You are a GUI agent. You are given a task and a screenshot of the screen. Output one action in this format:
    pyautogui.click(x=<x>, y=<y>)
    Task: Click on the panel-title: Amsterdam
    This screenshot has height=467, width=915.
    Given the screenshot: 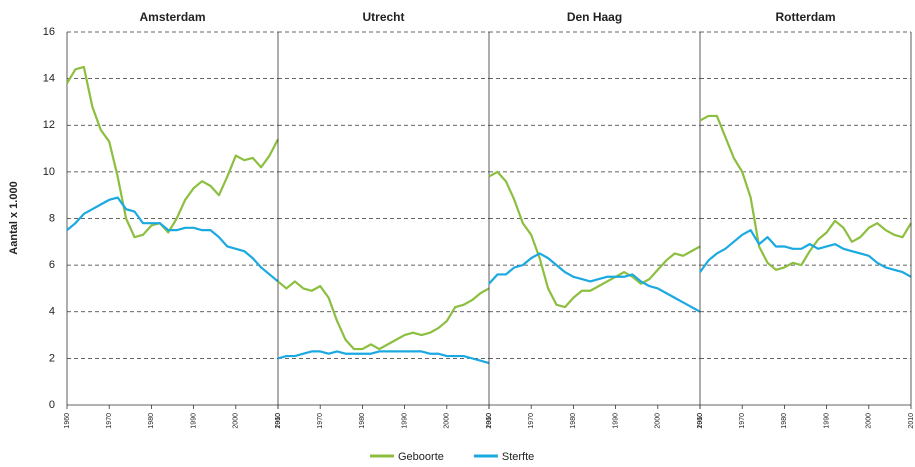 What is the action you would take?
    pyautogui.click(x=172, y=17)
    